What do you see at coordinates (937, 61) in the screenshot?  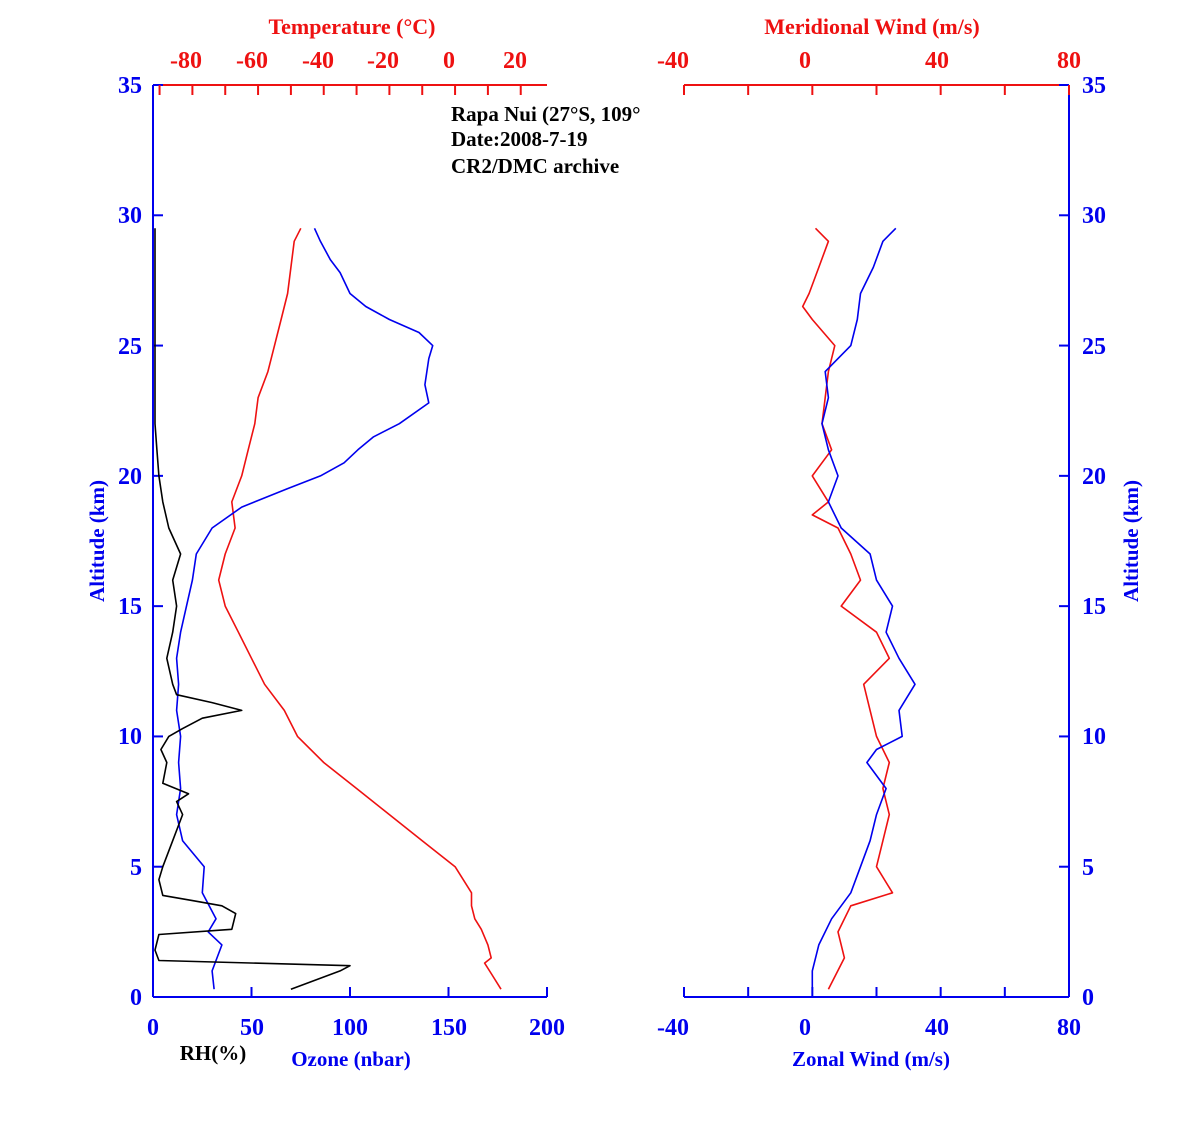 I see `meridional-tick-label: 40` at bounding box center [937, 61].